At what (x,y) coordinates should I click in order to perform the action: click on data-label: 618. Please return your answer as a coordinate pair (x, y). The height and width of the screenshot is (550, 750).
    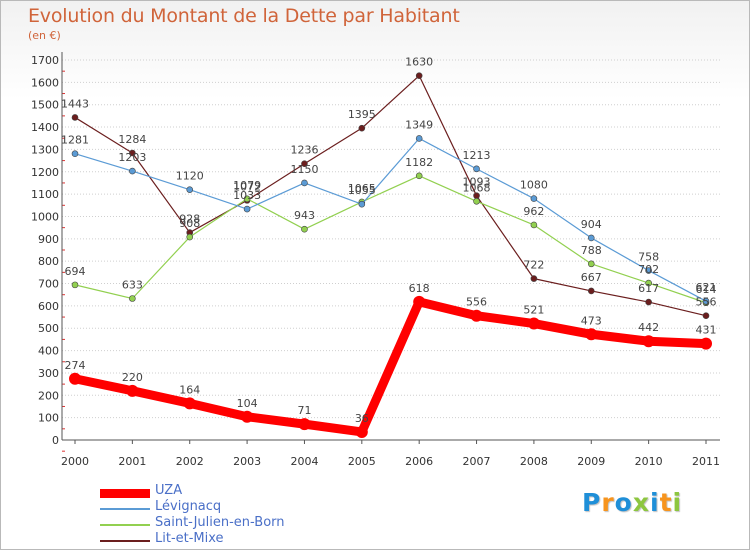
    Looking at the image, I should click on (419, 288).